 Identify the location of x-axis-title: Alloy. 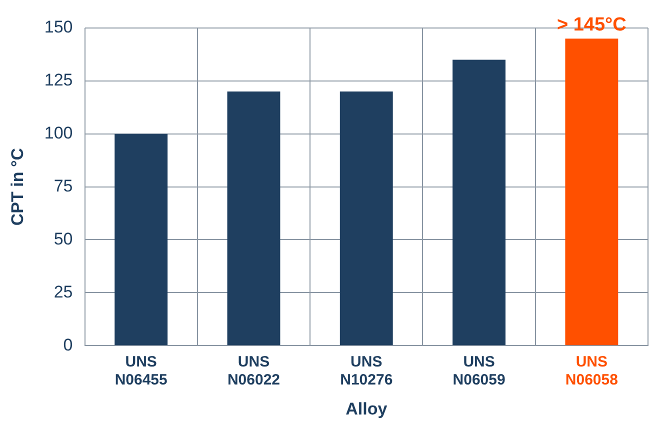
(367, 408).